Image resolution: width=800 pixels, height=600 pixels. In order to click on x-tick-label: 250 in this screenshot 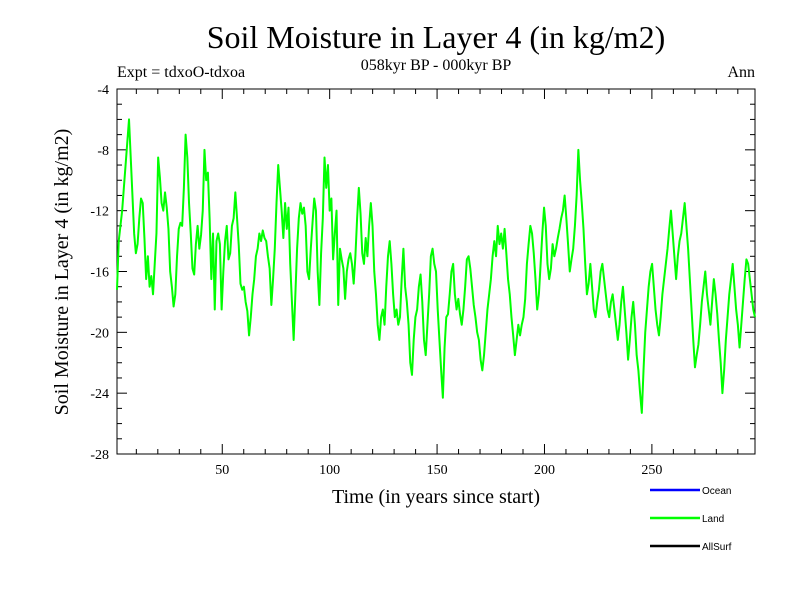, I will do `click(651, 470)`.